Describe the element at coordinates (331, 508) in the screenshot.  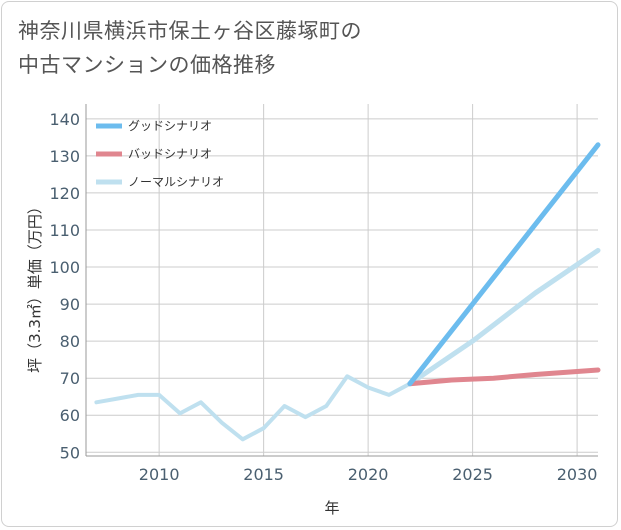
I see `x-axis-title: 年` at that location.